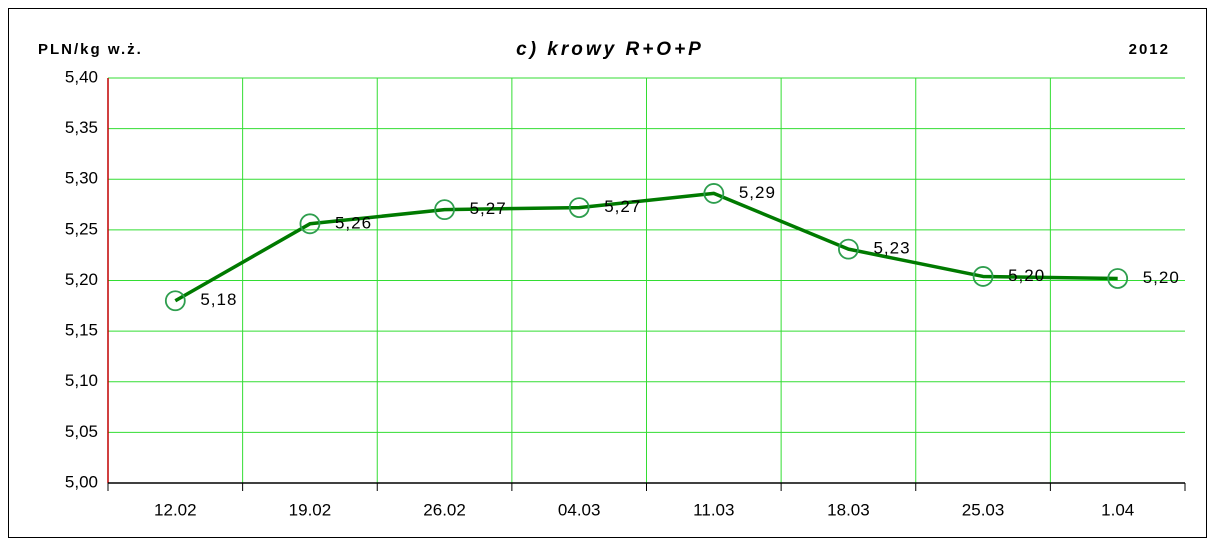 This screenshot has width=1218, height=546. I want to click on value-label: 5,26, so click(353, 222).